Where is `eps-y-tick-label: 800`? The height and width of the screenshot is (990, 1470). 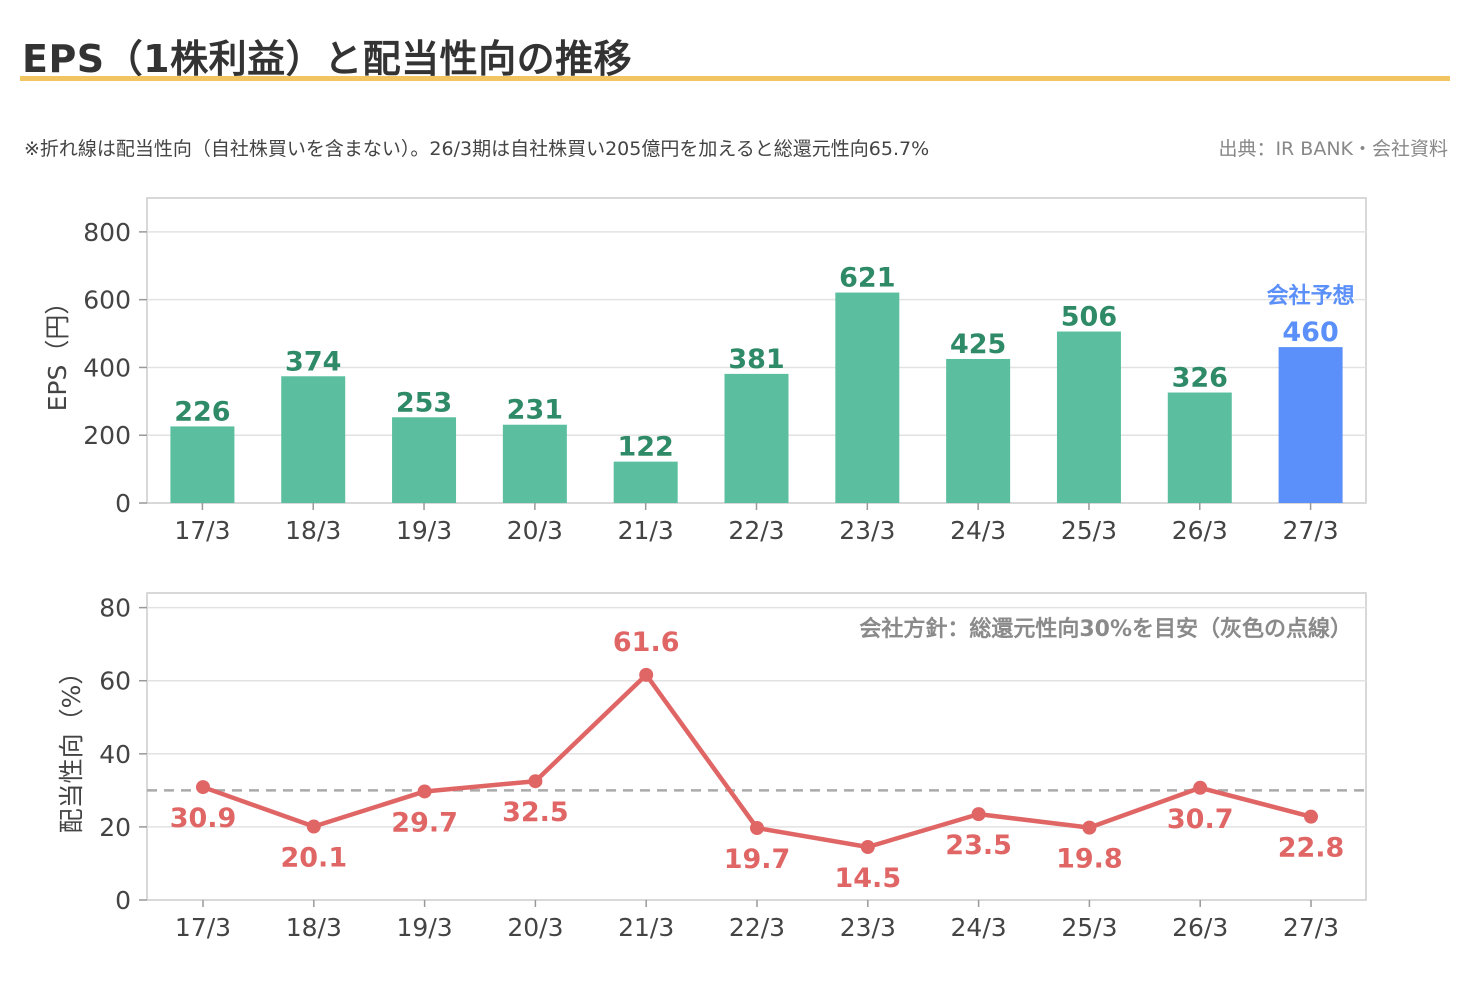
eps-y-tick-label: 800 is located at coordinates (107, 232).